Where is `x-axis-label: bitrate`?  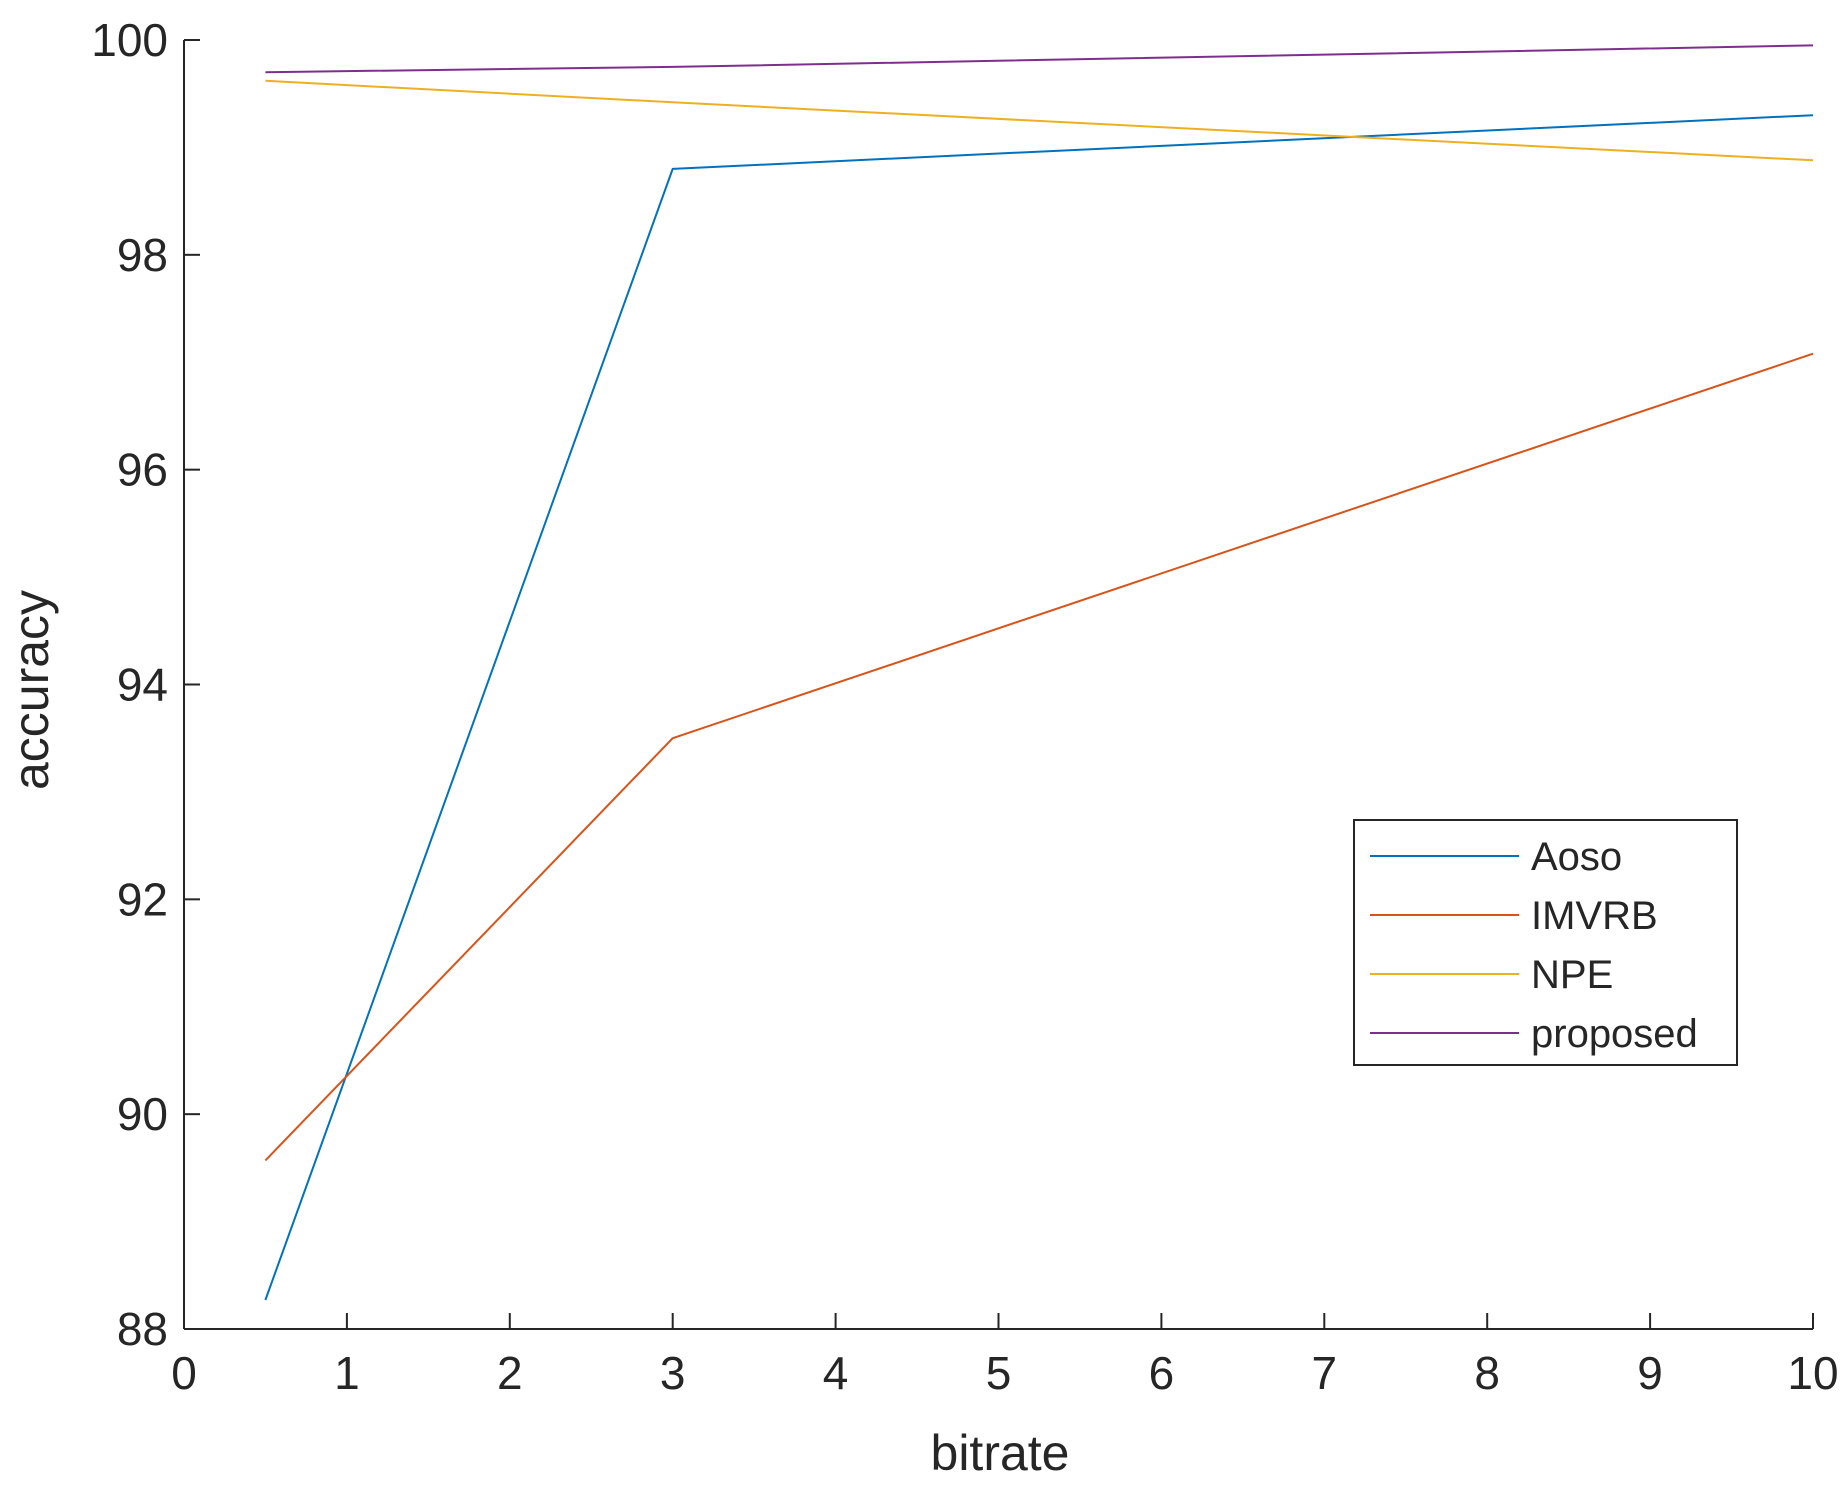
x-axis-label: bitrate is located at coordinates (1000, 1453).